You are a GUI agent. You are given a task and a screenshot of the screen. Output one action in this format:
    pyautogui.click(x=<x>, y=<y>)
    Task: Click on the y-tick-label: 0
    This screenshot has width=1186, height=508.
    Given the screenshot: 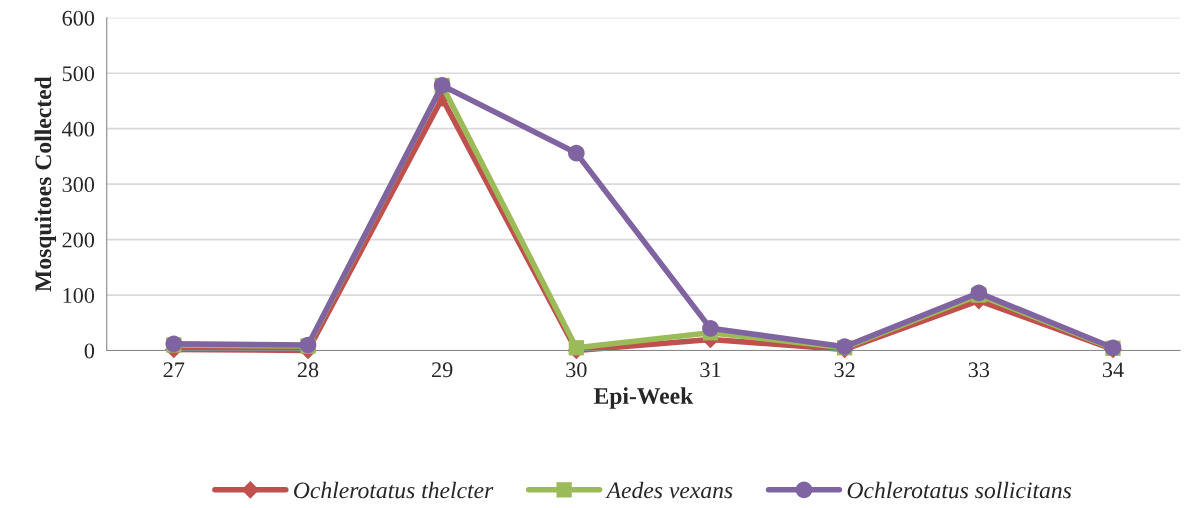 What is the action you would take?
    pyautogui.click(x=89, y=351)
    